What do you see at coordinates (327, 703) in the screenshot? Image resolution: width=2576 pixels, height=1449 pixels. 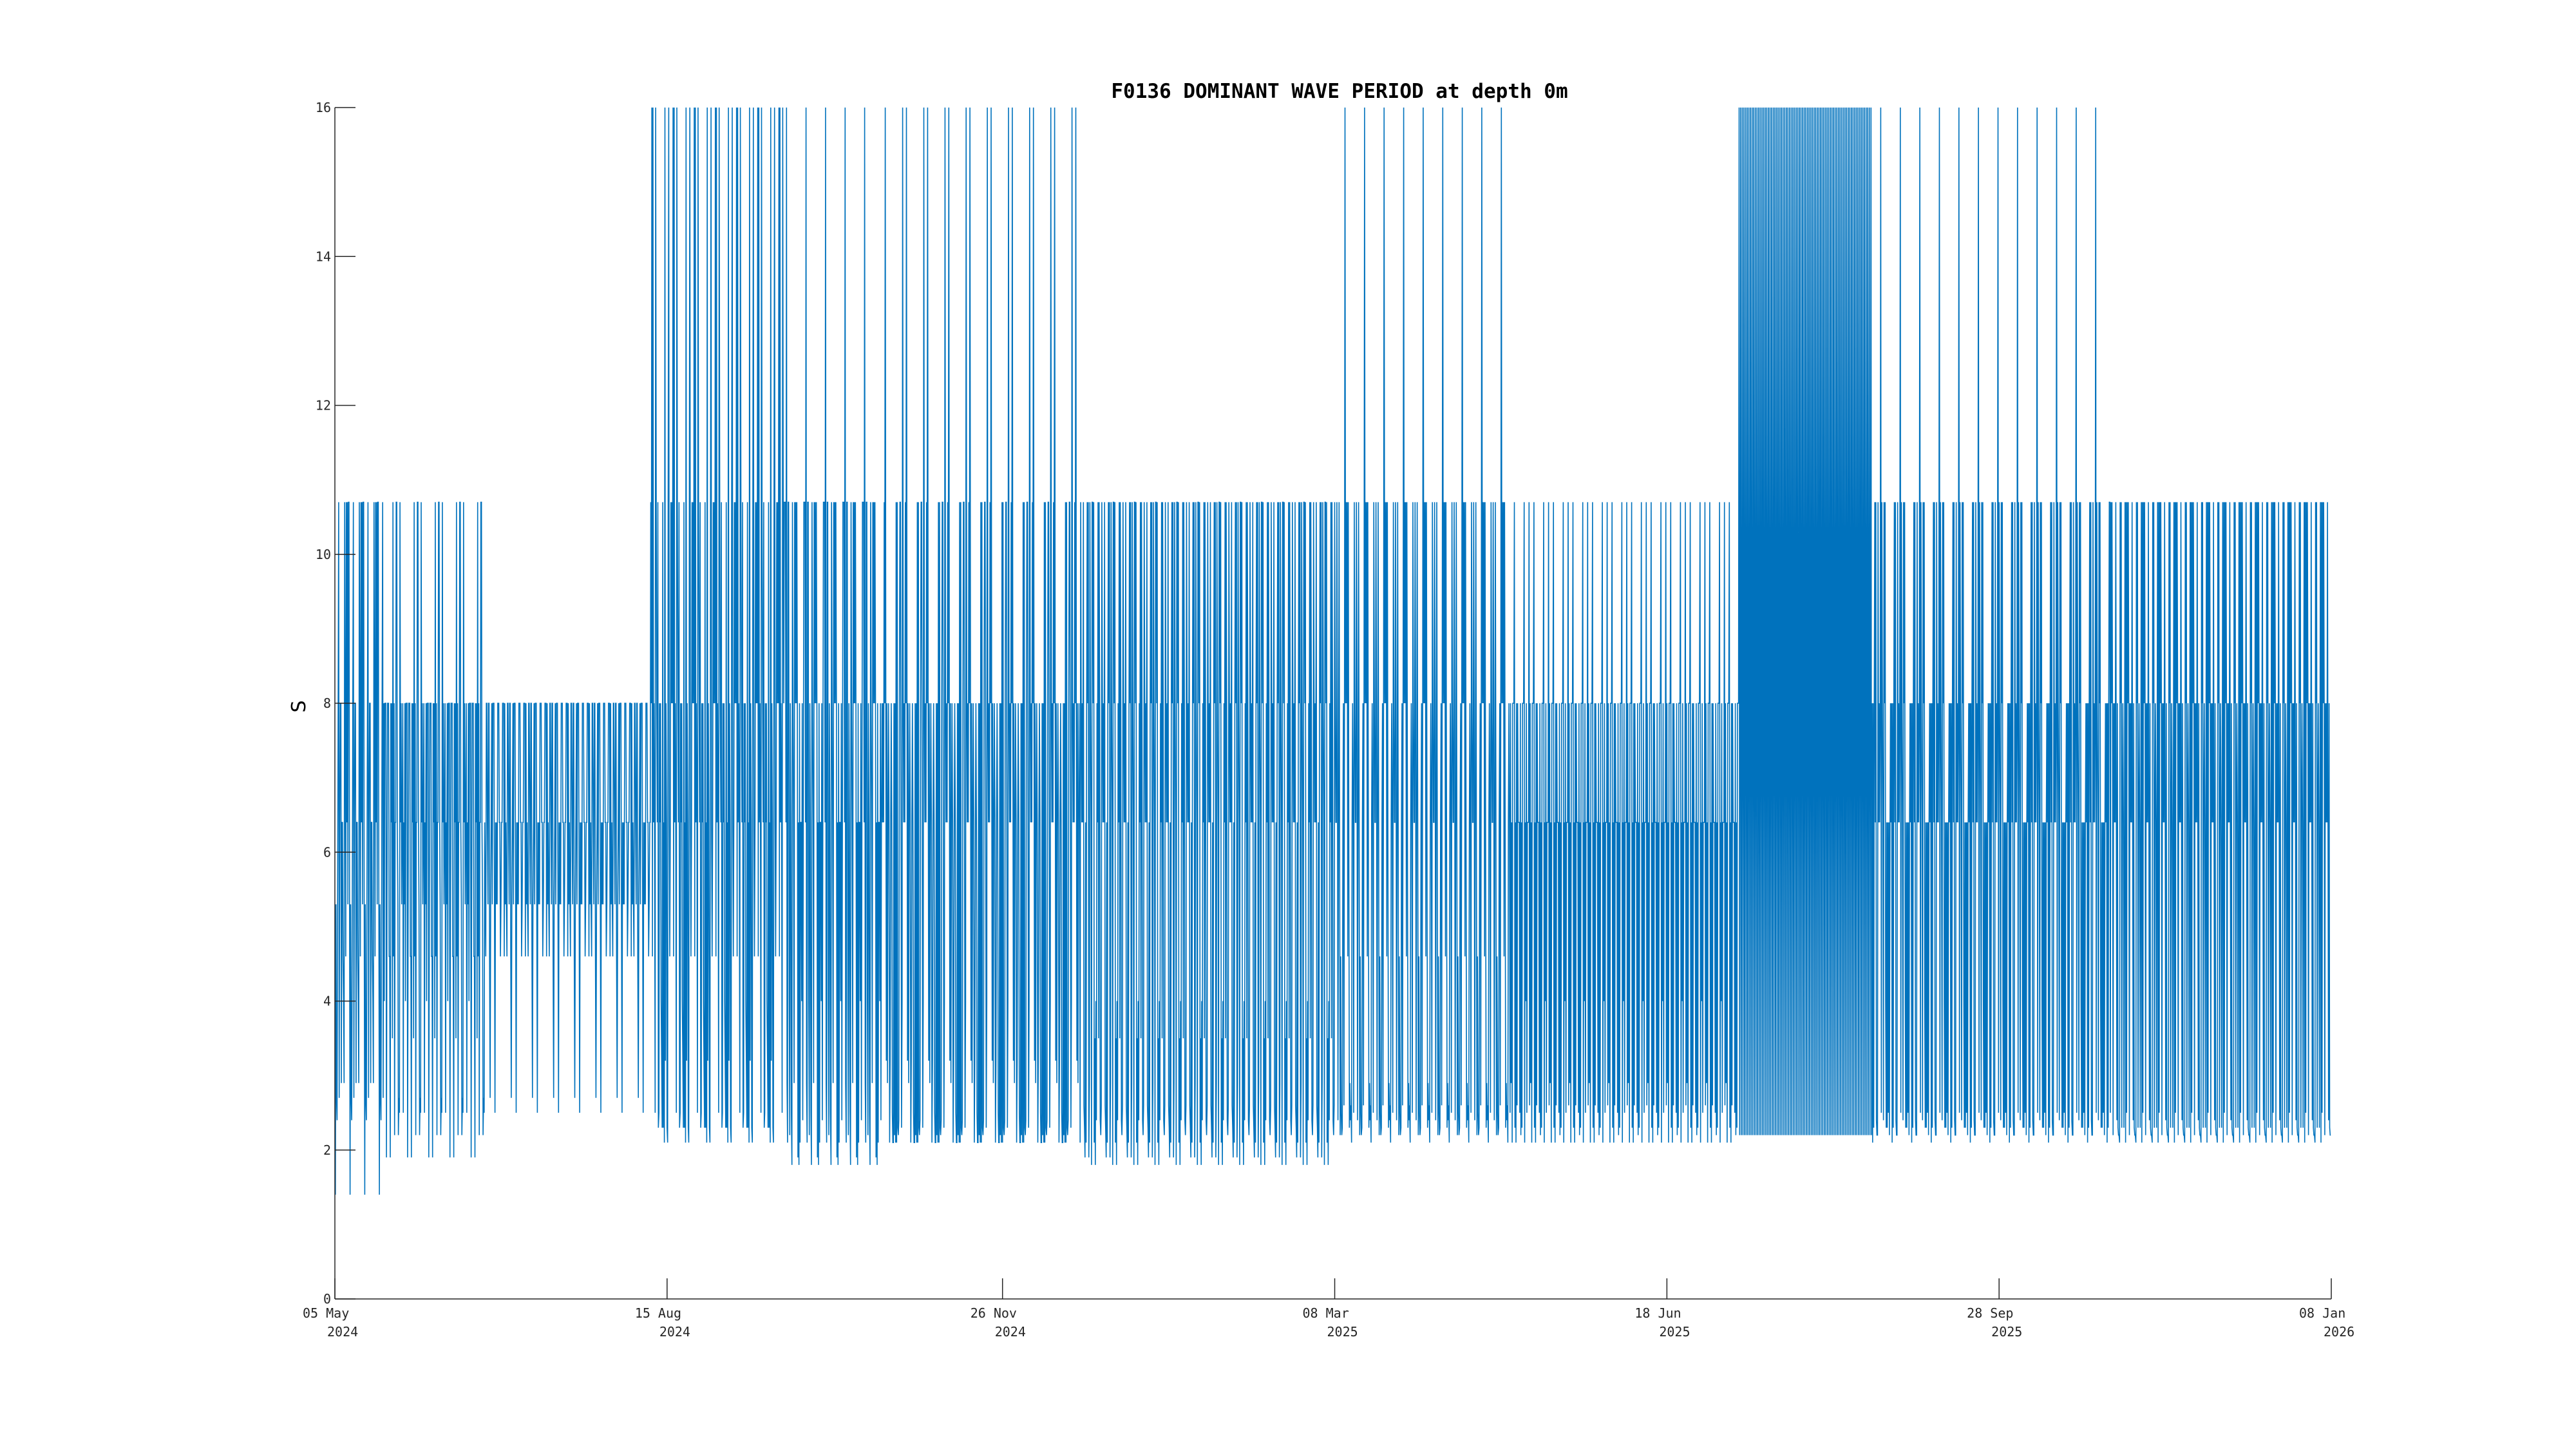 I see `y-tick-label: 8` at bounding box center [327, 703].